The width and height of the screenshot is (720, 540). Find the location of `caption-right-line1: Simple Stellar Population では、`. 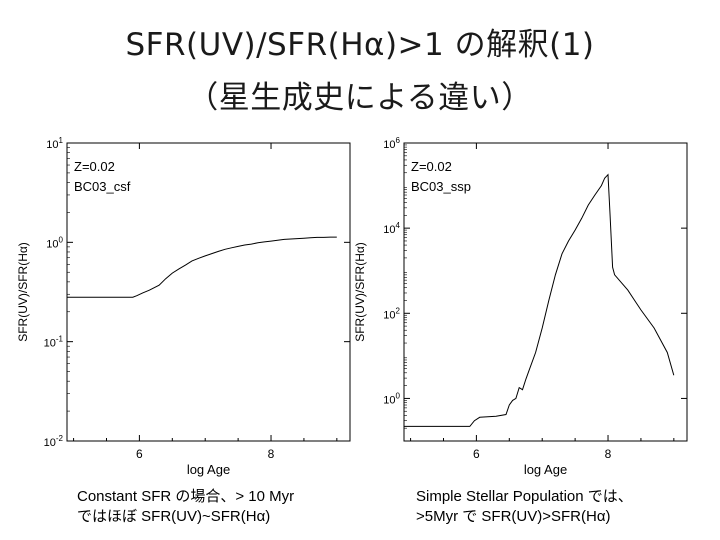

caption-right-line1: Simple Stellar Population では、 is located at coordinates (524, 496).